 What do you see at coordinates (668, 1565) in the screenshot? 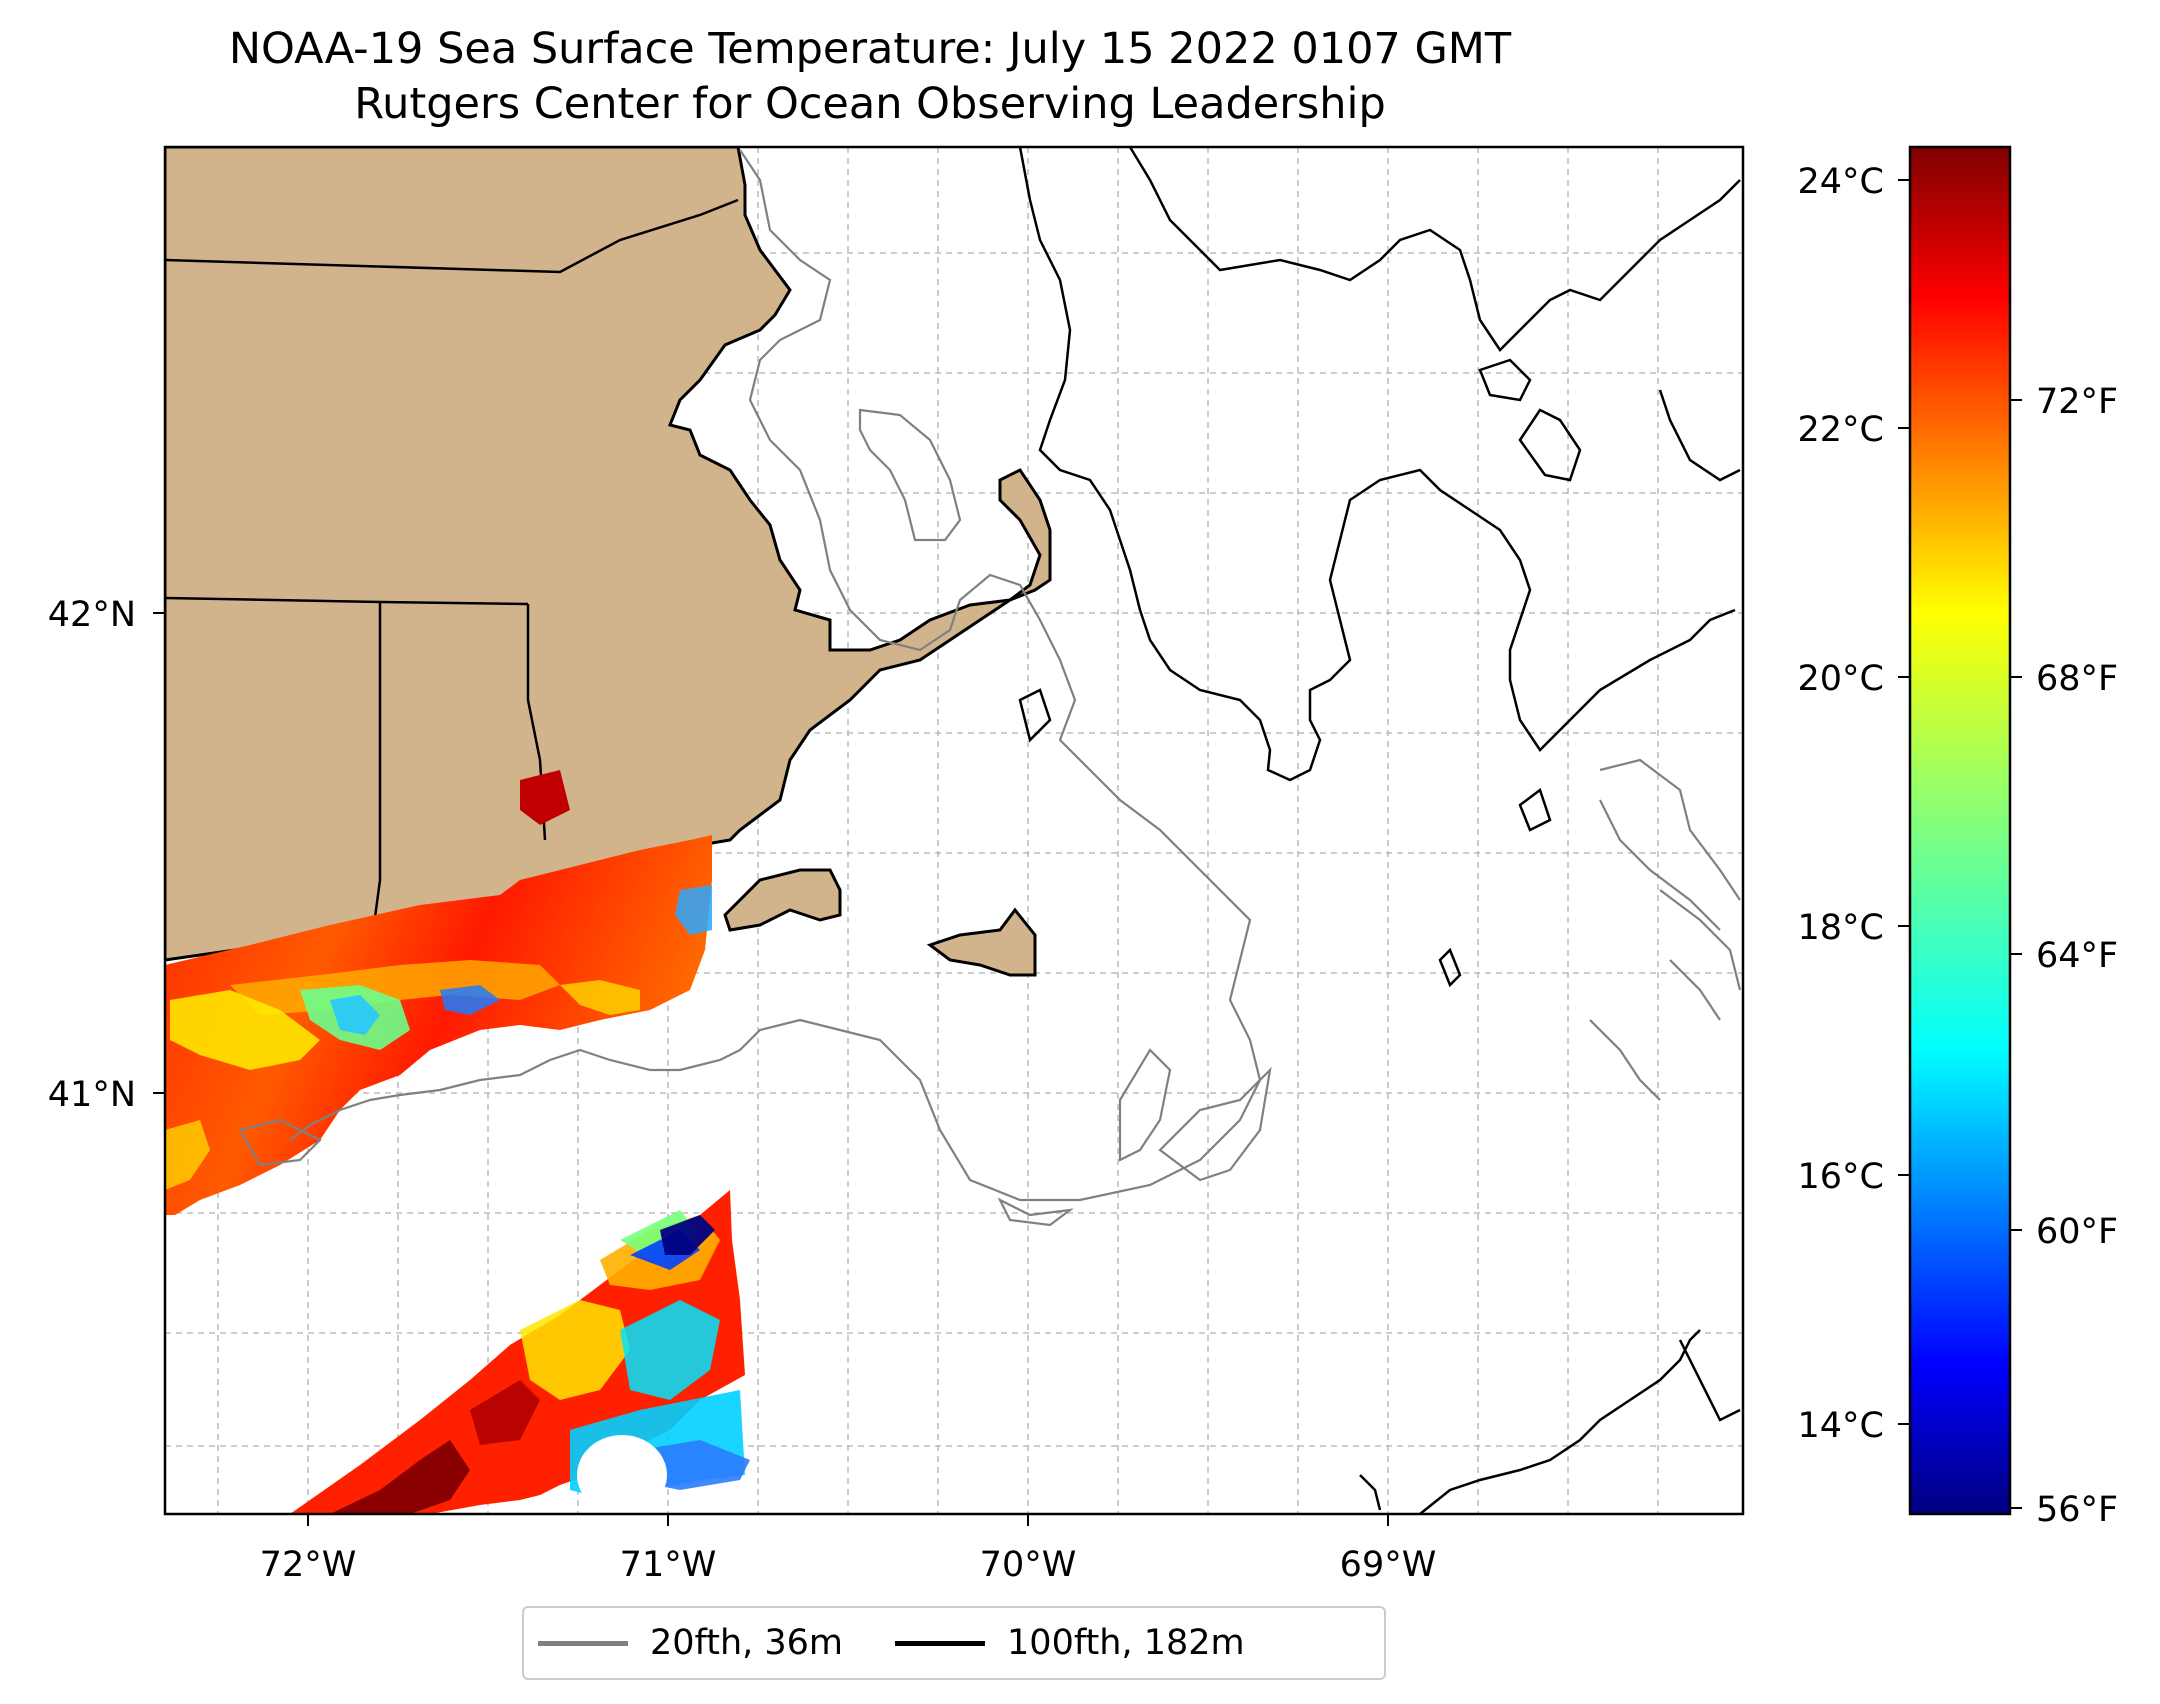
I see `lon-tick-71w: 71°W` at bounding box center [668, 1565].